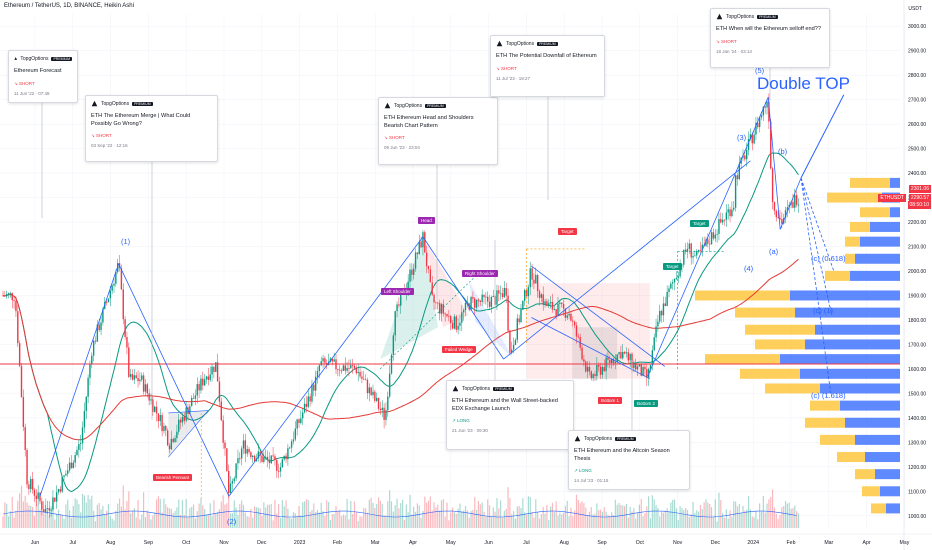 Image resolution: width=932 pixels, height=550 pixels. What do you see at coordinates (455, 388) in the screenshot?
I see `author-logo-icon` at bounding box center [455, 388].